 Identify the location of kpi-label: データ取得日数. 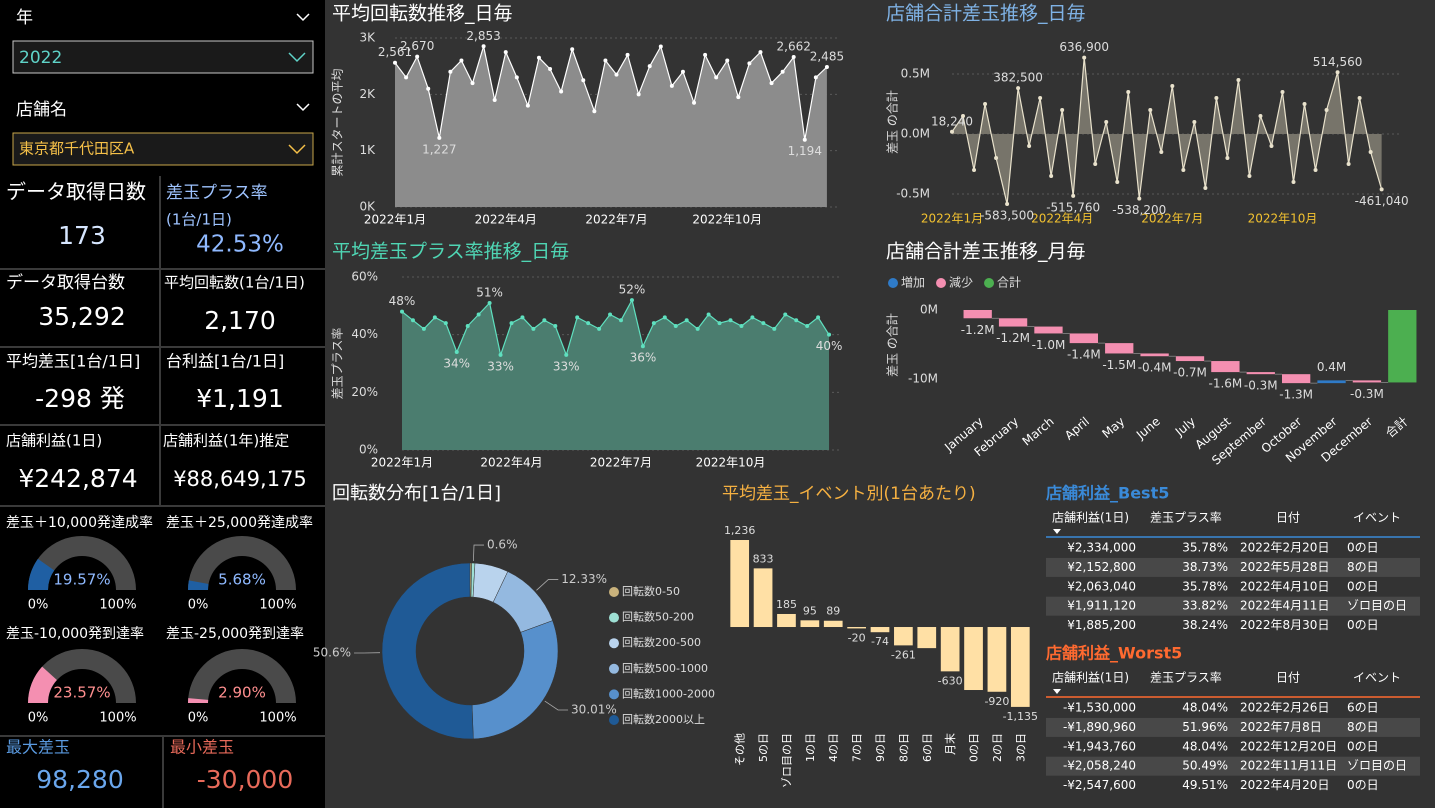
(76, 192).